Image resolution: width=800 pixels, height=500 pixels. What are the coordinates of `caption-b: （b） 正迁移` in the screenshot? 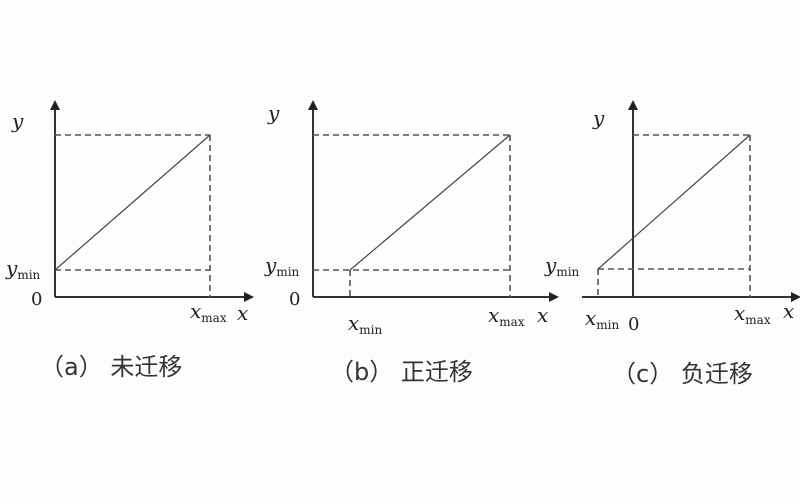 It's located at (401, 372).